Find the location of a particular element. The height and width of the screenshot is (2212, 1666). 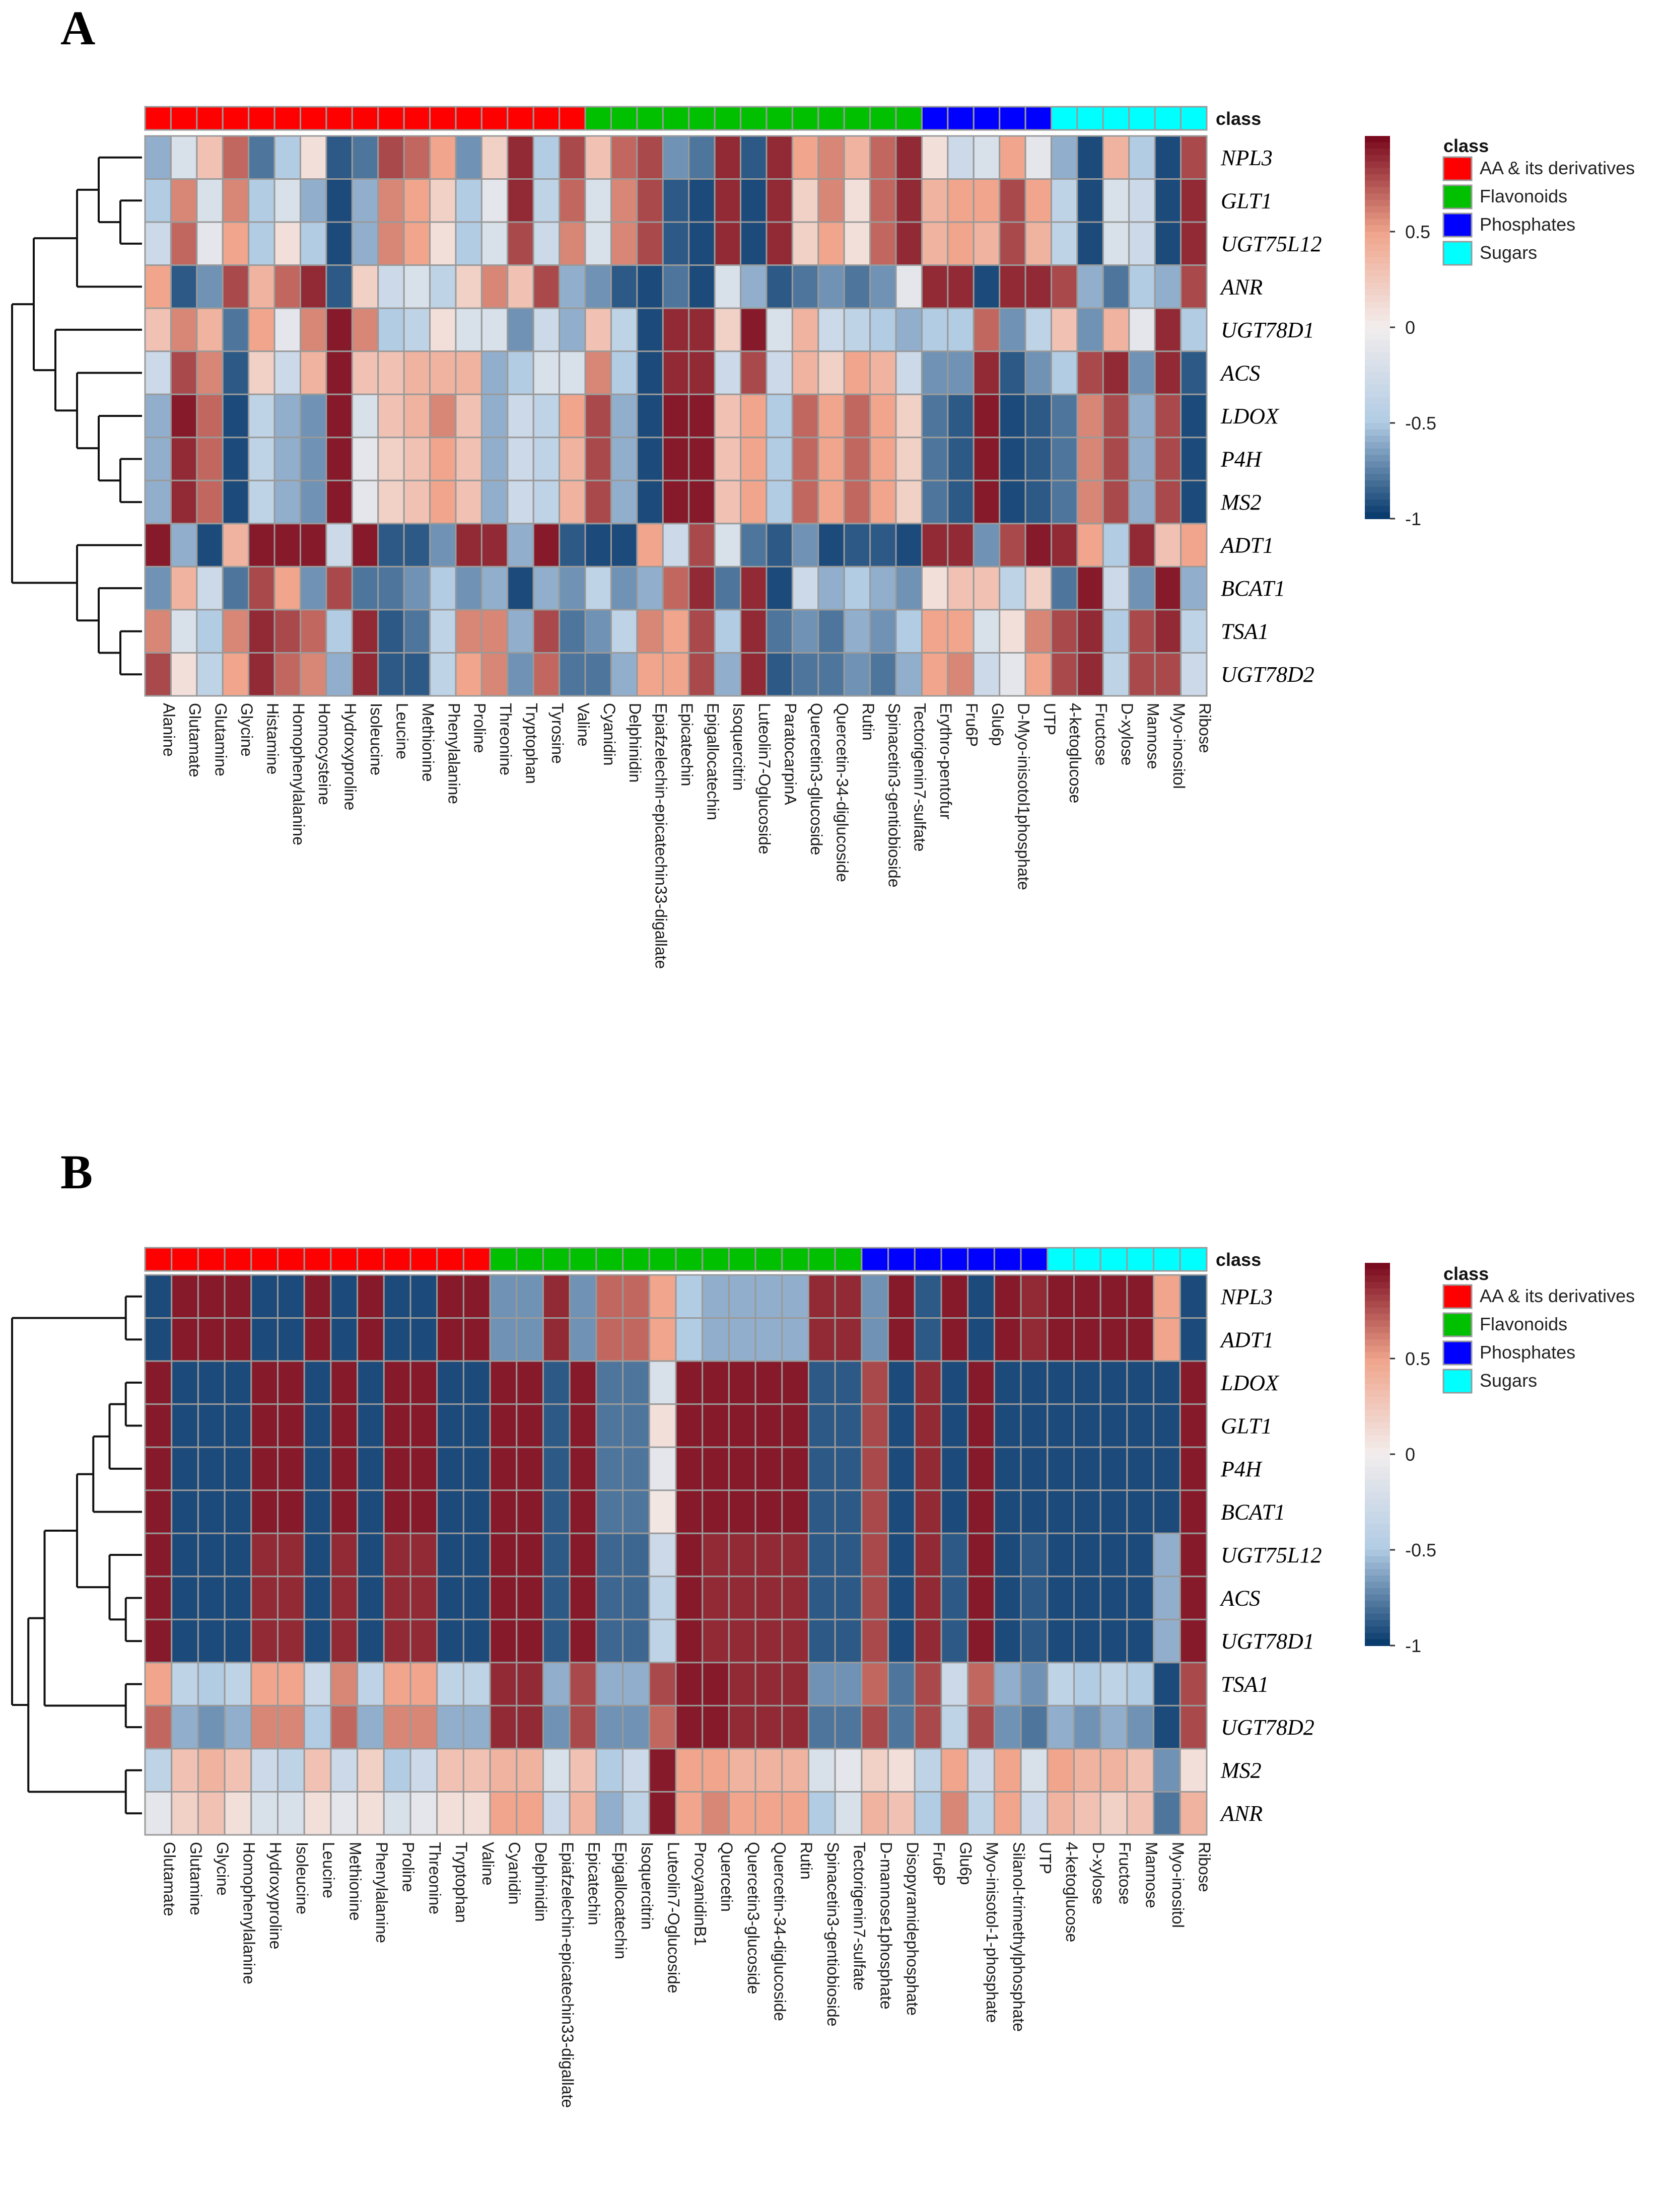

column-label: Leucine is located at coordinates (402, 731).